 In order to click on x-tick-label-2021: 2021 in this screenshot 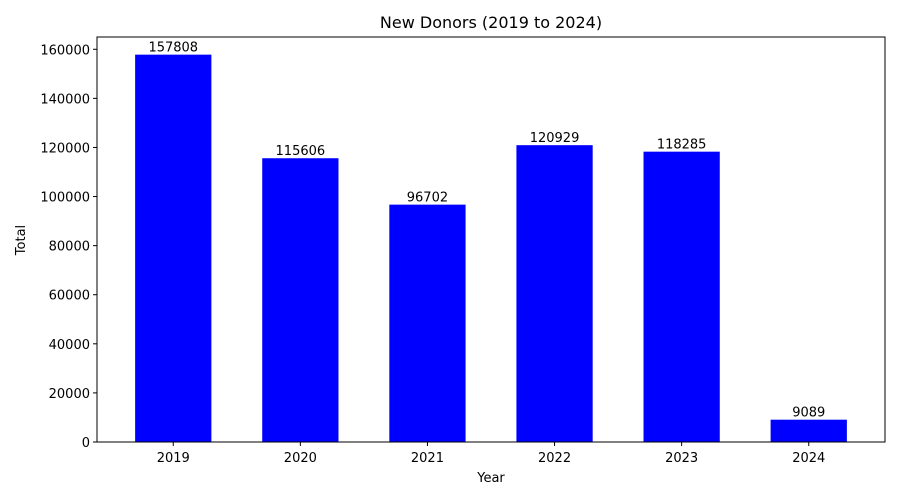, I will do `click(427, 458)`.